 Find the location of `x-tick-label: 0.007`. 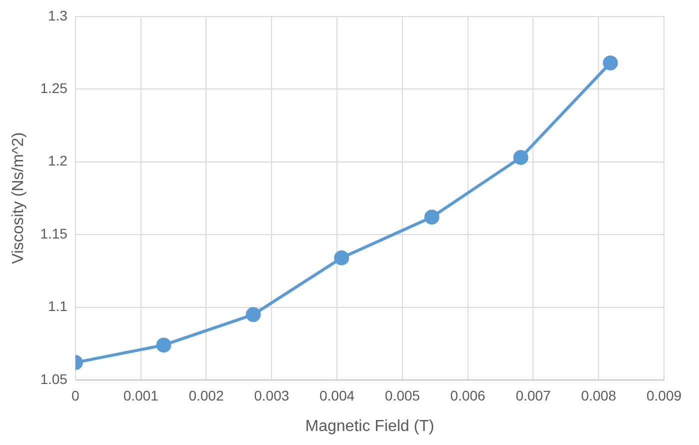

x-tick-label: 0.007 is located at coordinates (533, 395).